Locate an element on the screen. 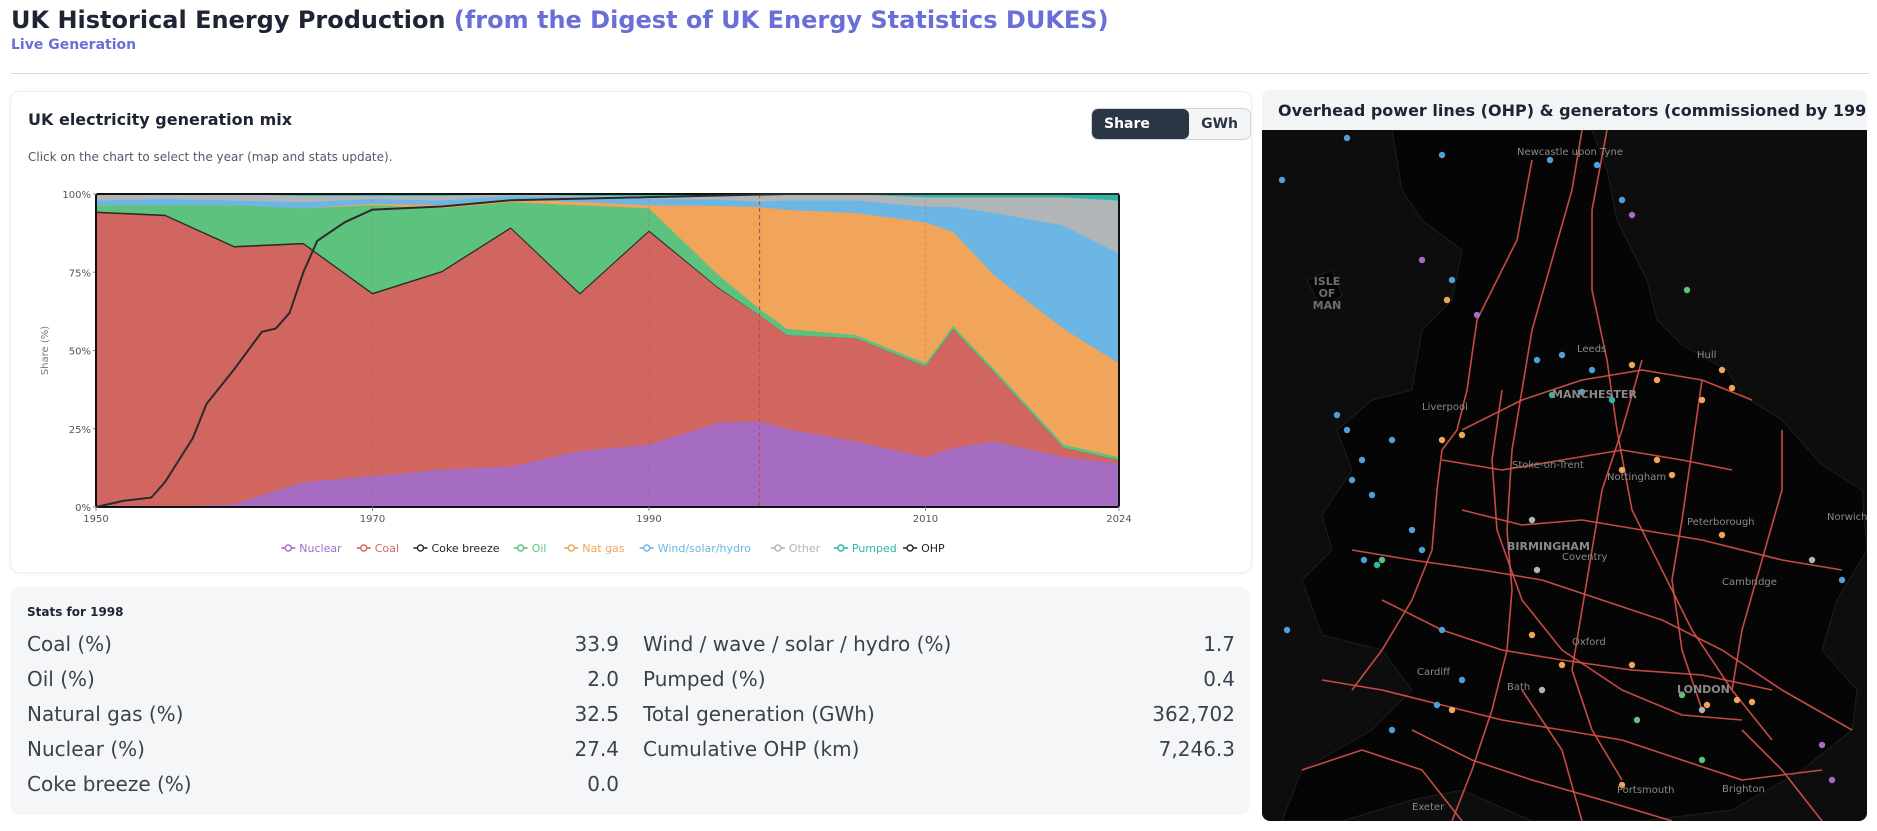 The image size is (1877, 831). x-tick-label: 1950 is located at coordinates (95, 519).